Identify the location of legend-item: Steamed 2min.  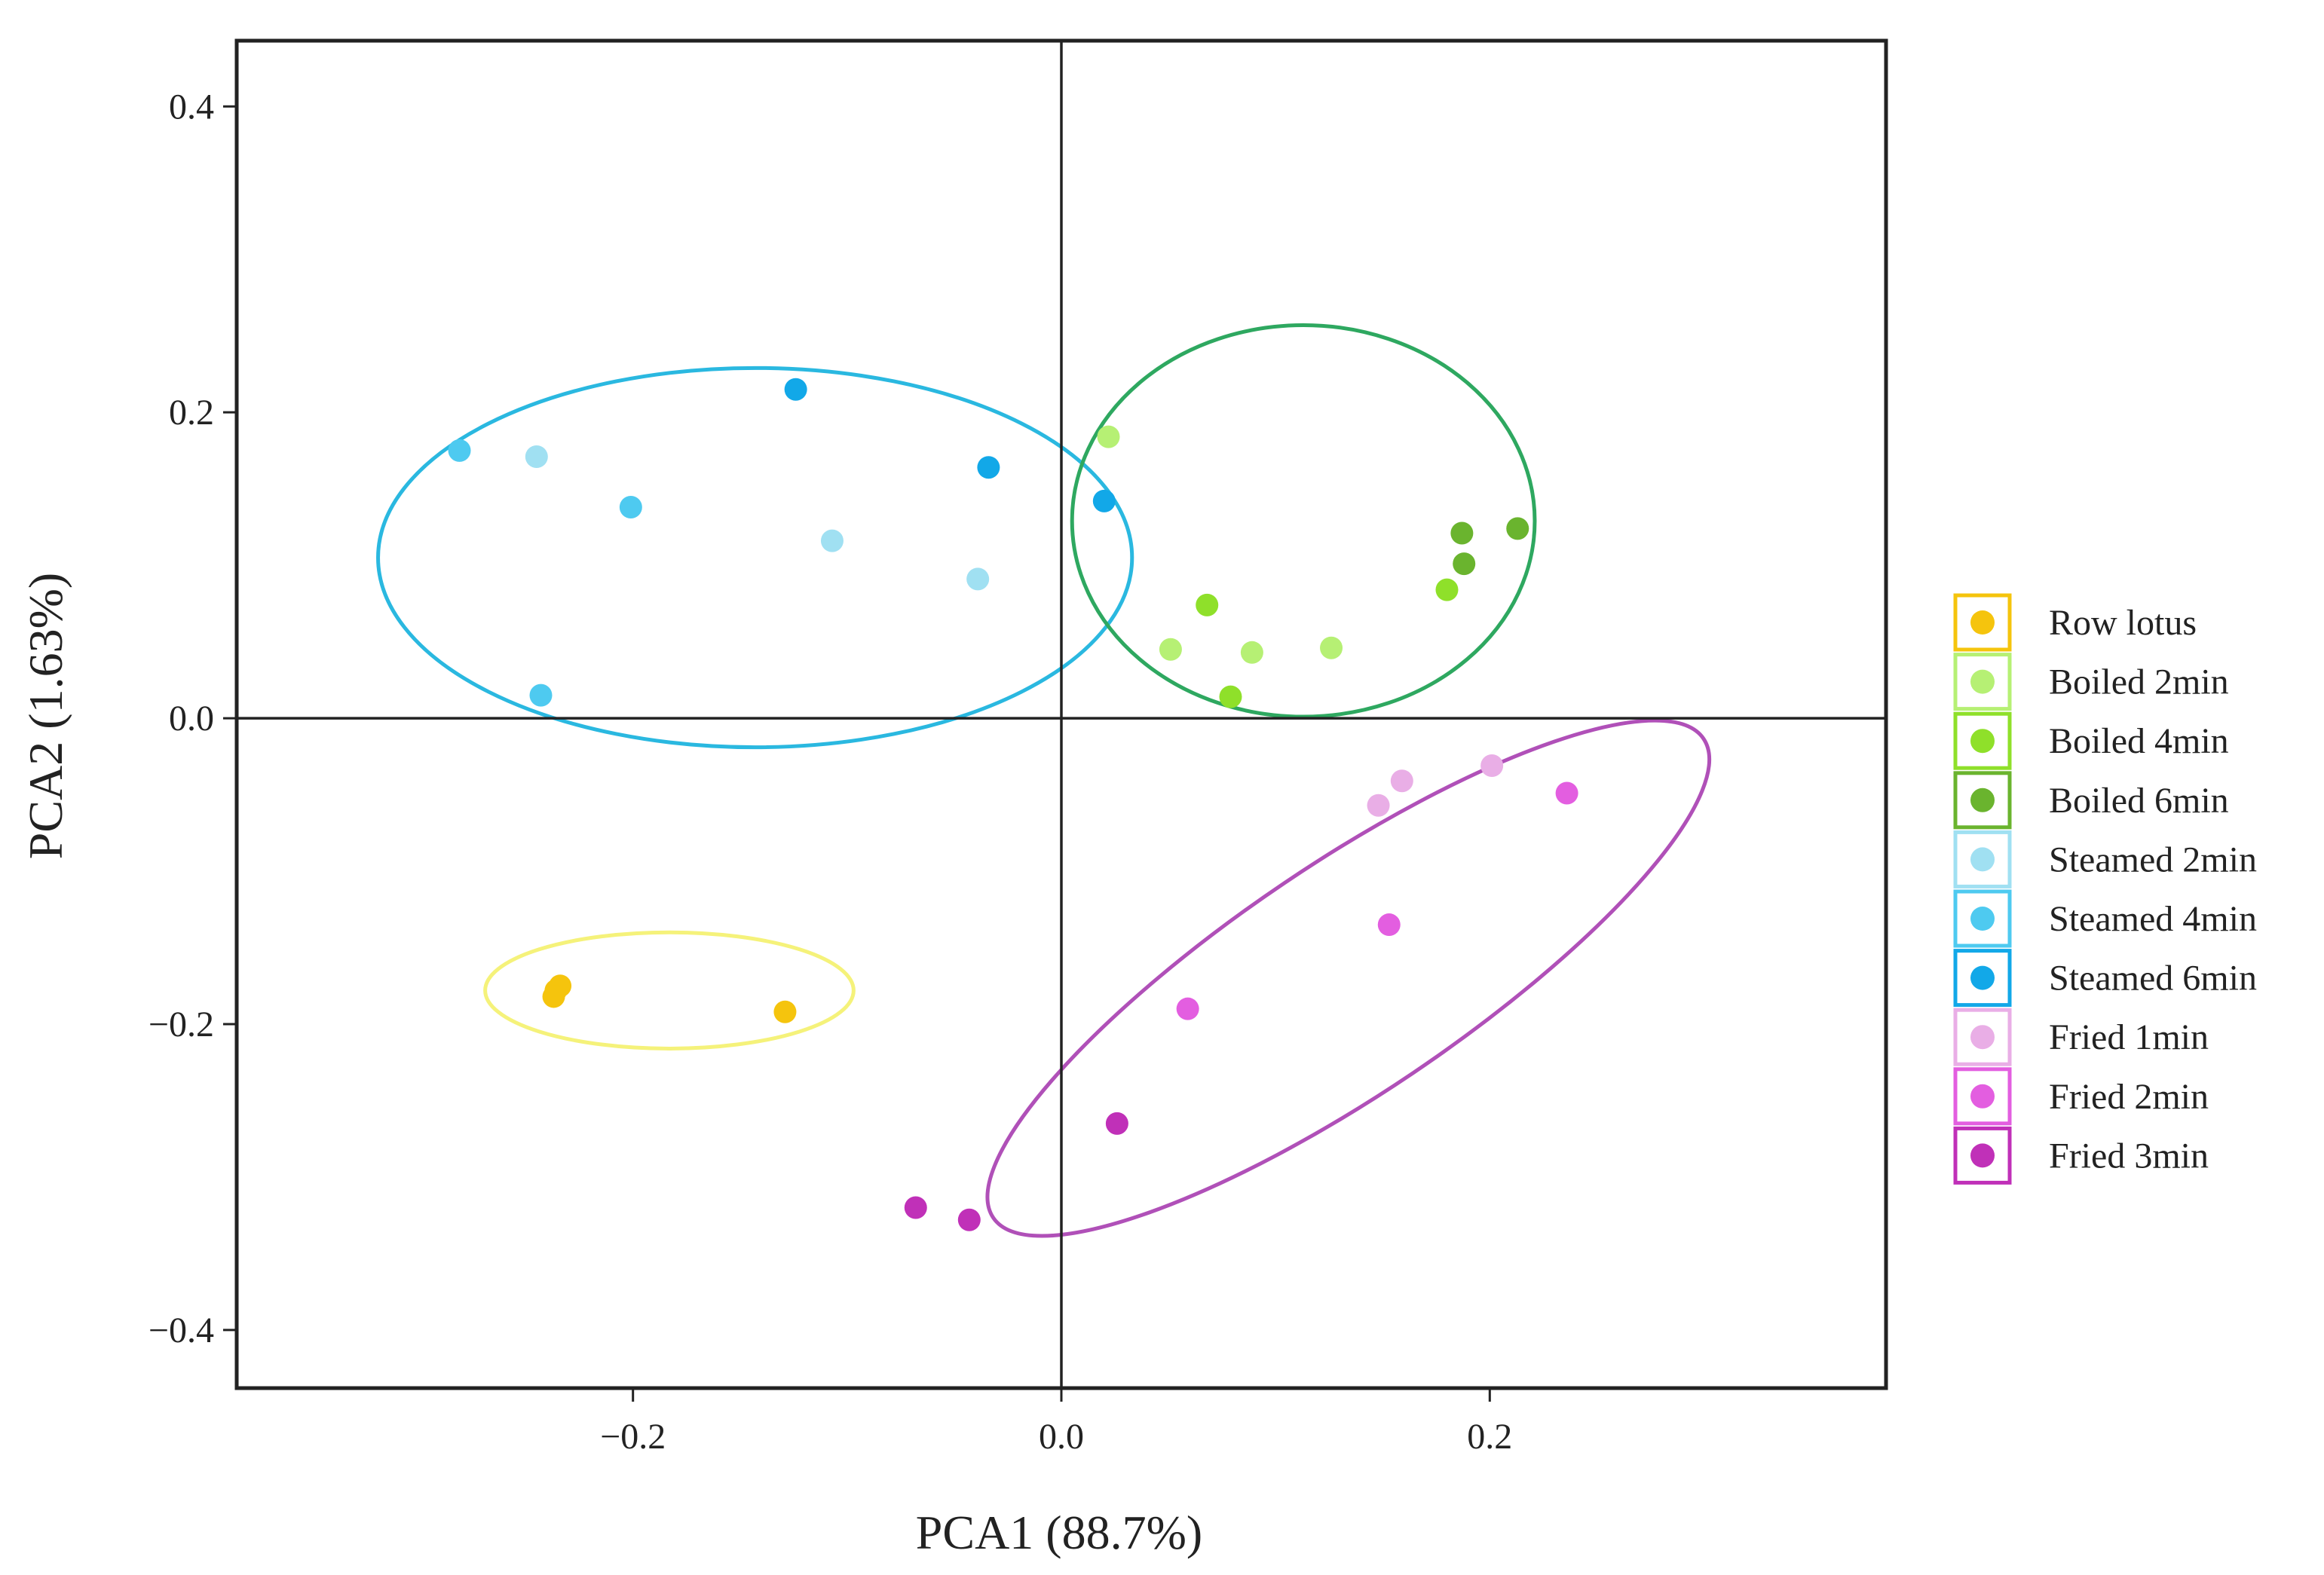
(2105, 859).